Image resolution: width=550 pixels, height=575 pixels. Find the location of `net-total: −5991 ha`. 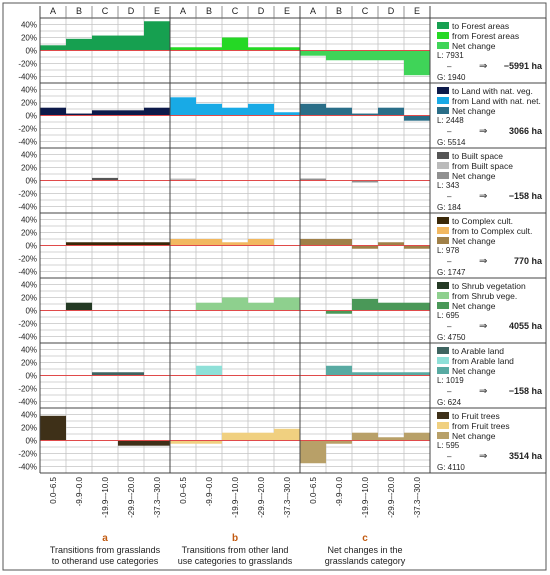

net-total: −5991 ha is located at coordinates (523, 66).